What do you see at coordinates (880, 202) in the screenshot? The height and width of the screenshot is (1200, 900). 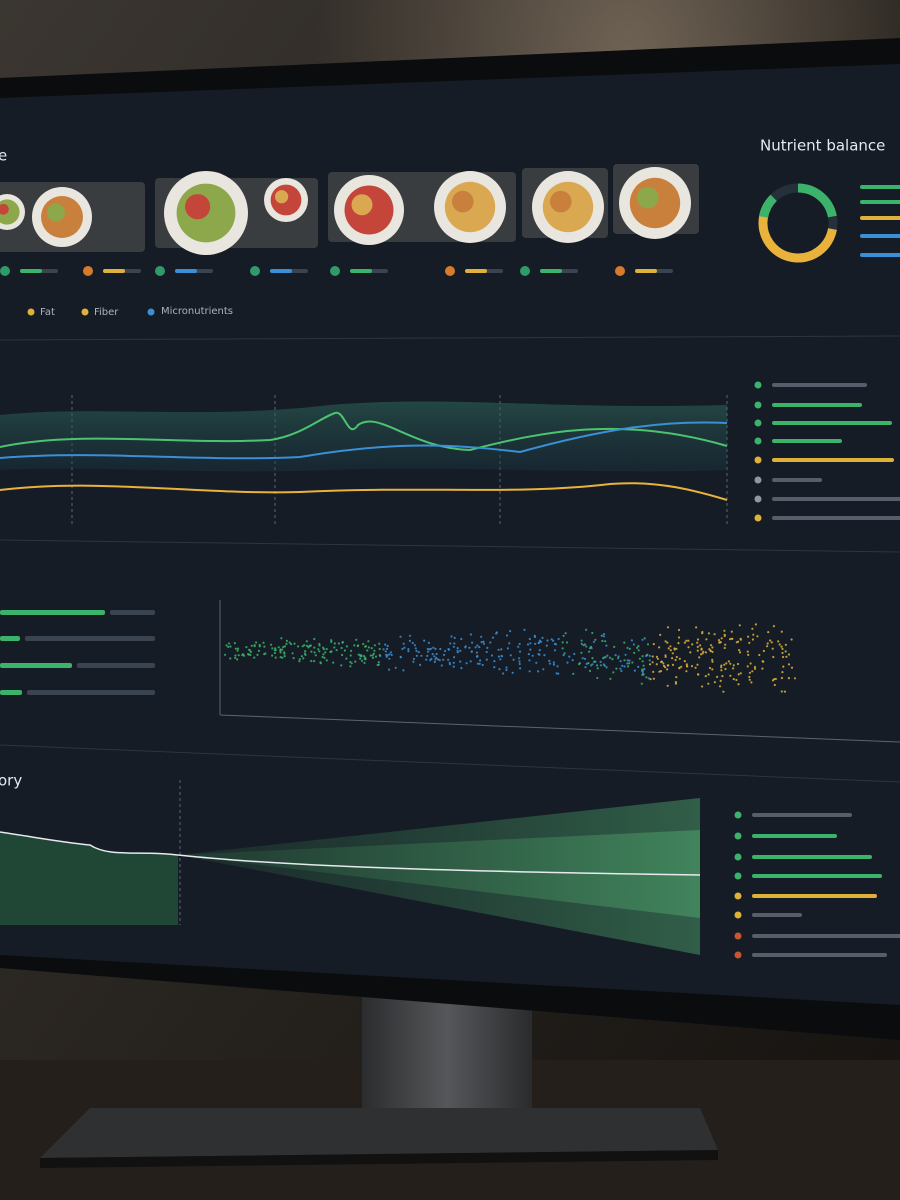 I see `balance-bar` at bounding box center [880, 202].